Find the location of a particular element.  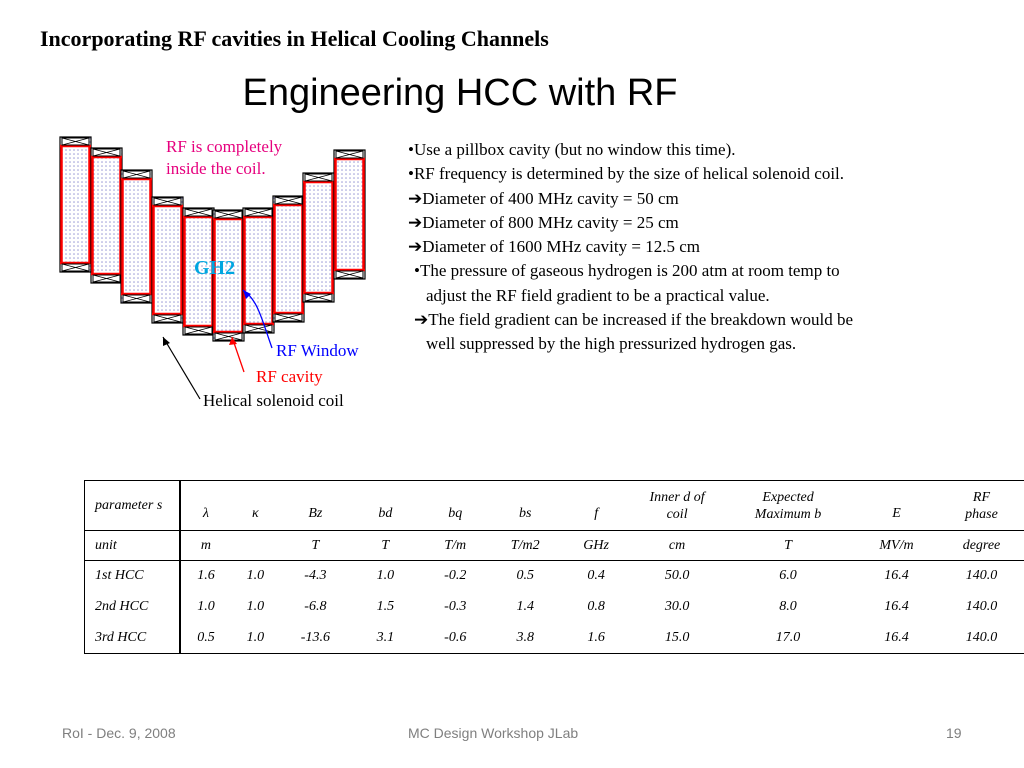

header-cell: parameter s is located at coordinates (133, 505).